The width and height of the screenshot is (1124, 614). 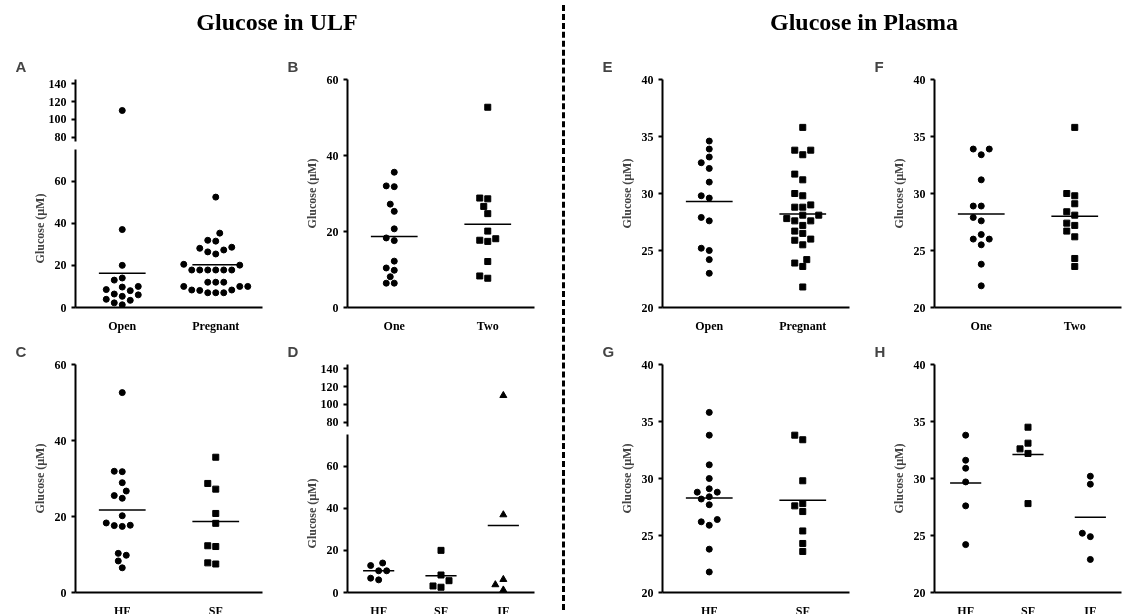 I want to click on chart-title: A, so click(x=21, y=66).